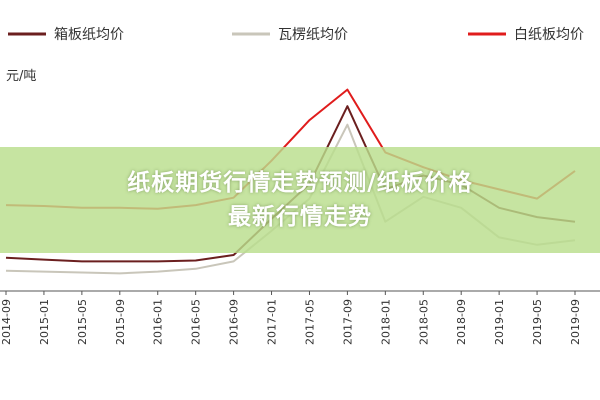 This screenshot has width=600, height=400. What do you see at coordinates (21, 76) in the screenshot?
I see `y-unit-label: 元/吨` at bounding box center [21, 76].